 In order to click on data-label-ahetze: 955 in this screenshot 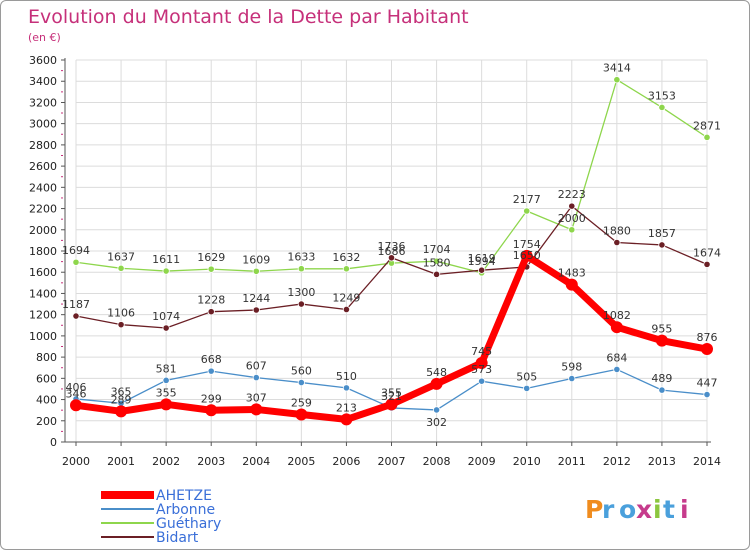, I will do `click(661, 329)`.